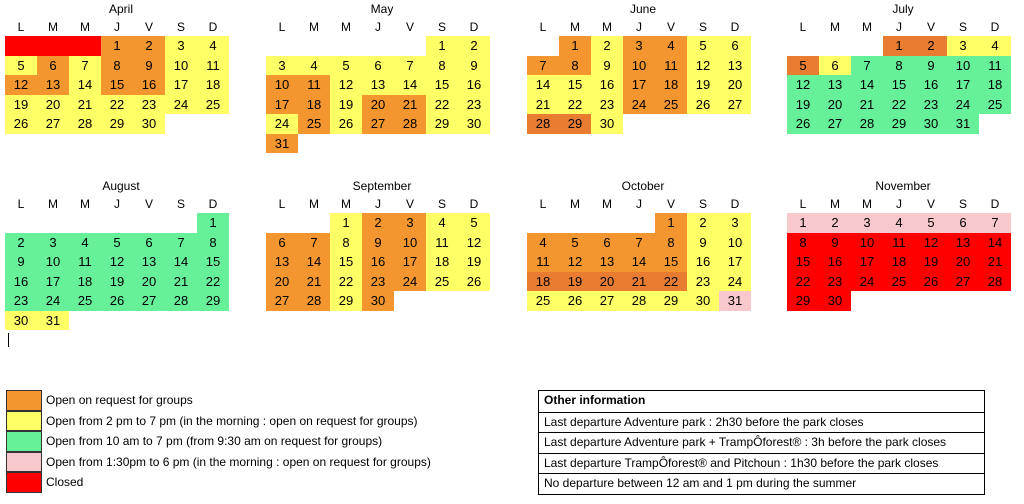 This screenshot has height=504, width=1024. I want to click on day-cell: 18, so click(442, 262).